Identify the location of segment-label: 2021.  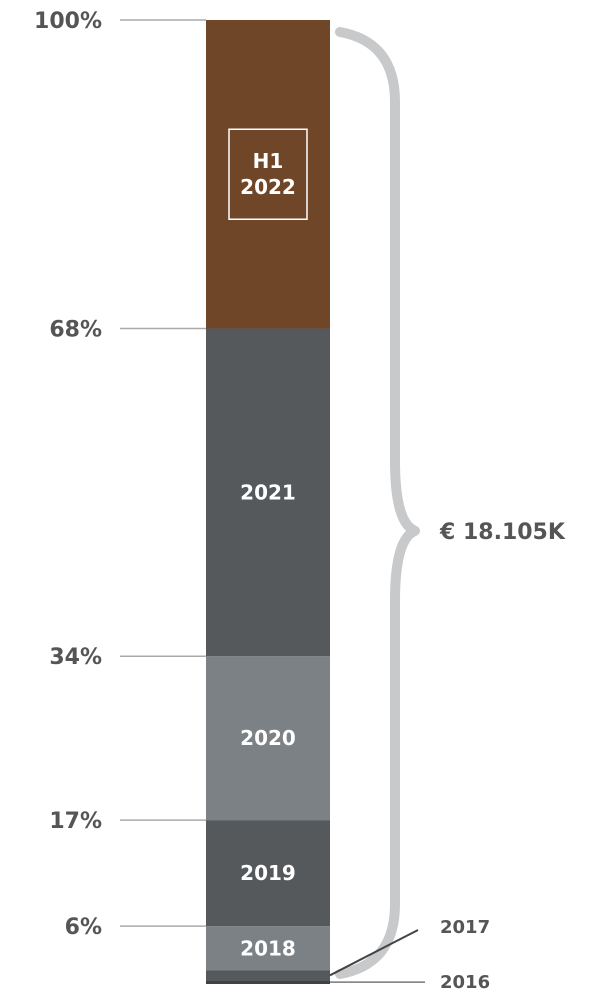
(268, 492).